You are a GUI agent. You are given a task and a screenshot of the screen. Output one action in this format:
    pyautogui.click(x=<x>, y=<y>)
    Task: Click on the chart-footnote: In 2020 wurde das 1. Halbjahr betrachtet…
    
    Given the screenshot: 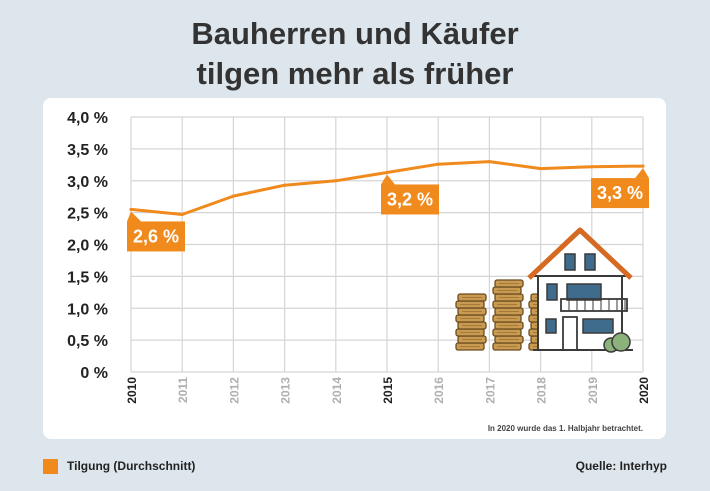 What is the action you would take?
    pyautogui.click(x=565, y=428)
    